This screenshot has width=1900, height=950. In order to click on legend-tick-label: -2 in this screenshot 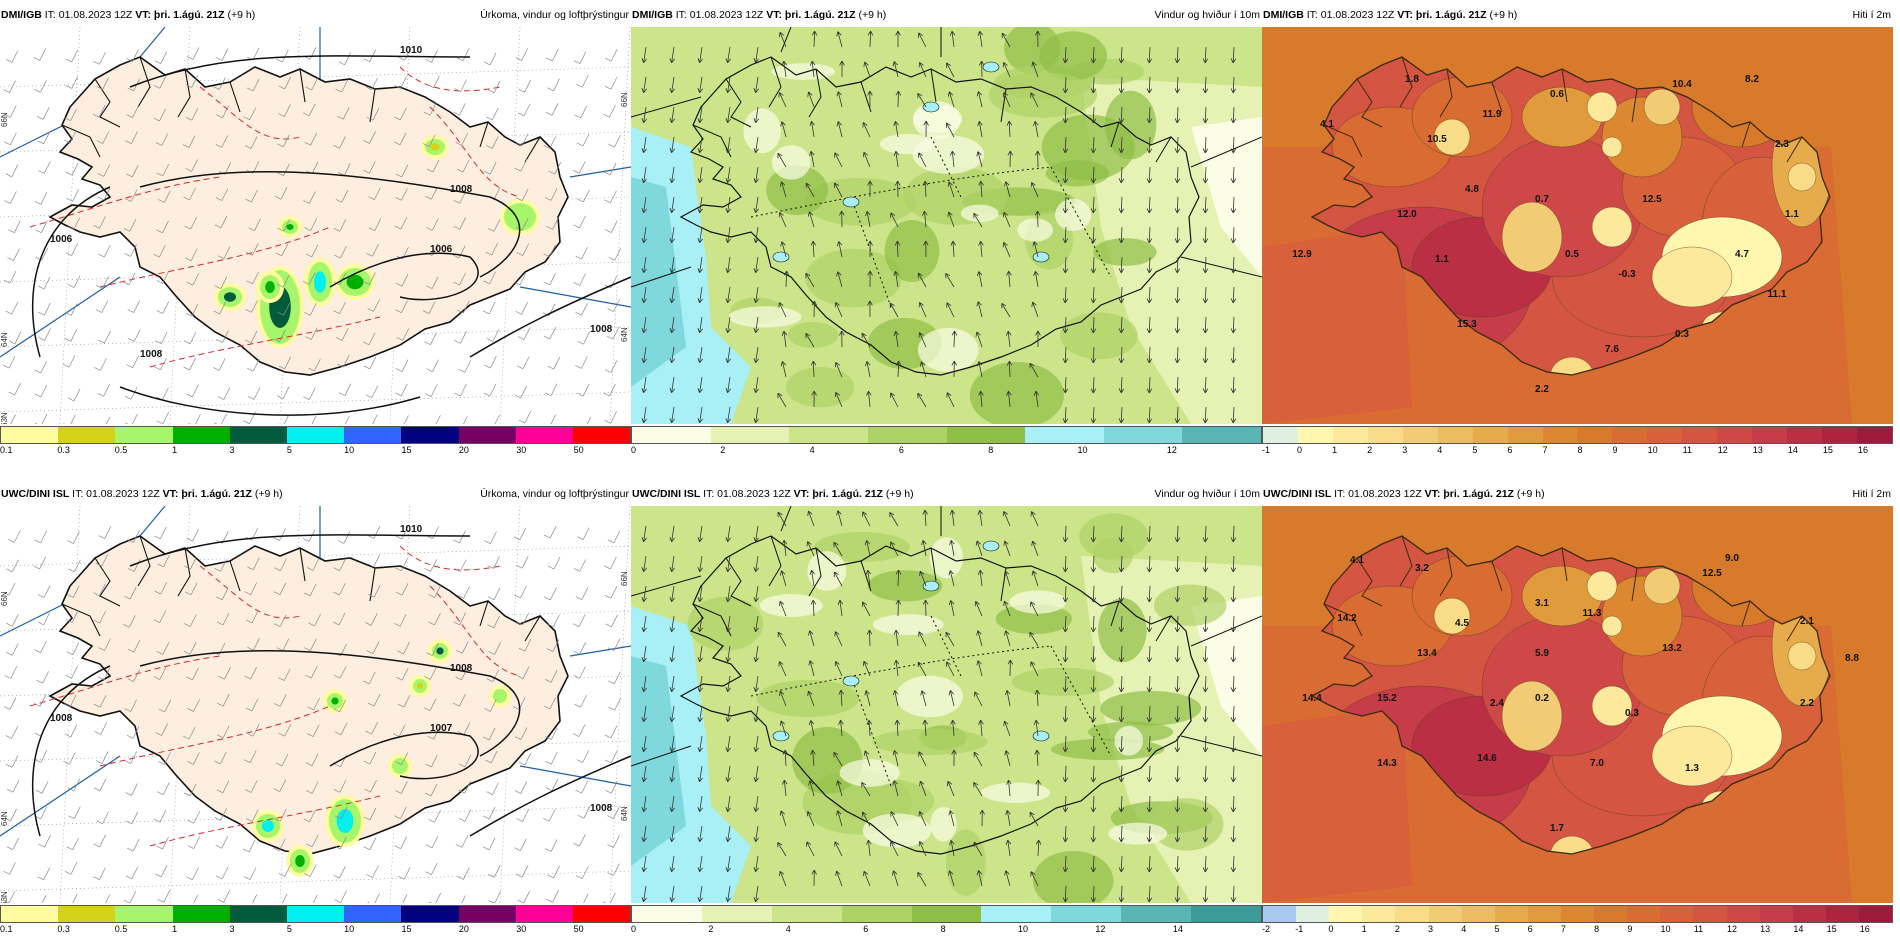, I will do `click(1266, 929)`.